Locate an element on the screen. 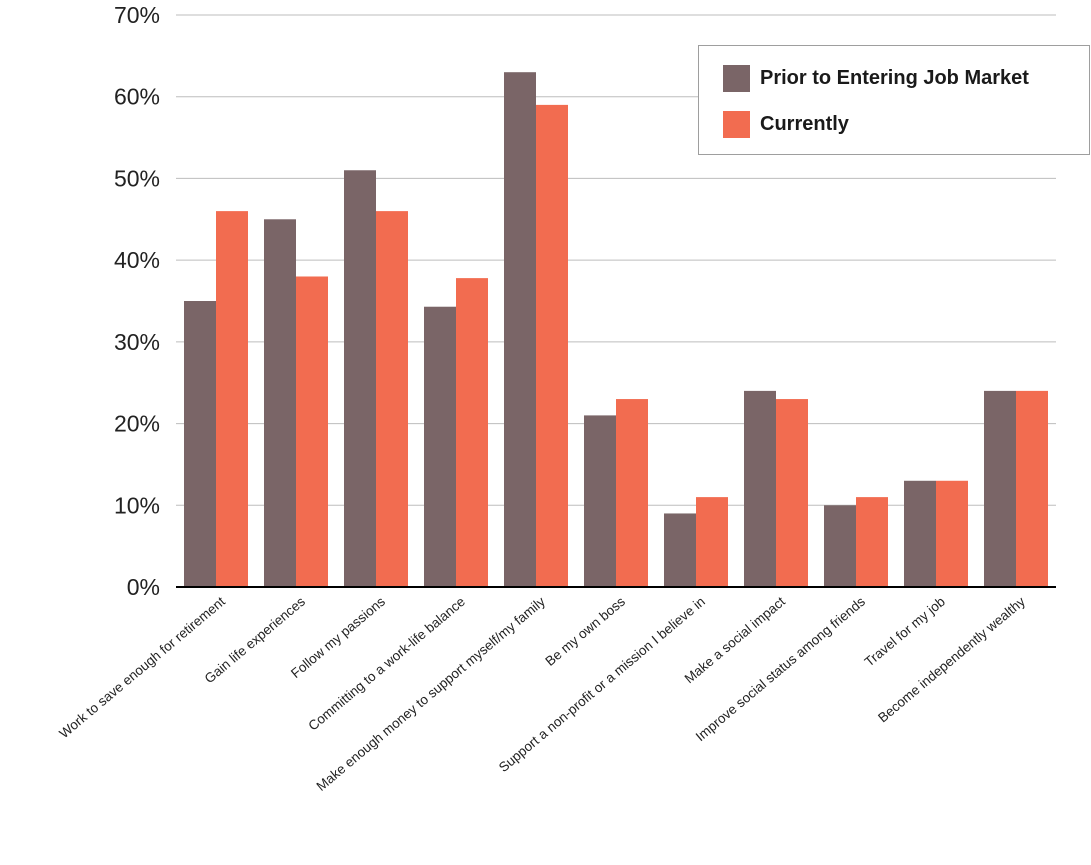 Image resolution: width=1091 pixels, height=865 pixels. legend-item-currently: Currently is located at coordinates (786, 124).